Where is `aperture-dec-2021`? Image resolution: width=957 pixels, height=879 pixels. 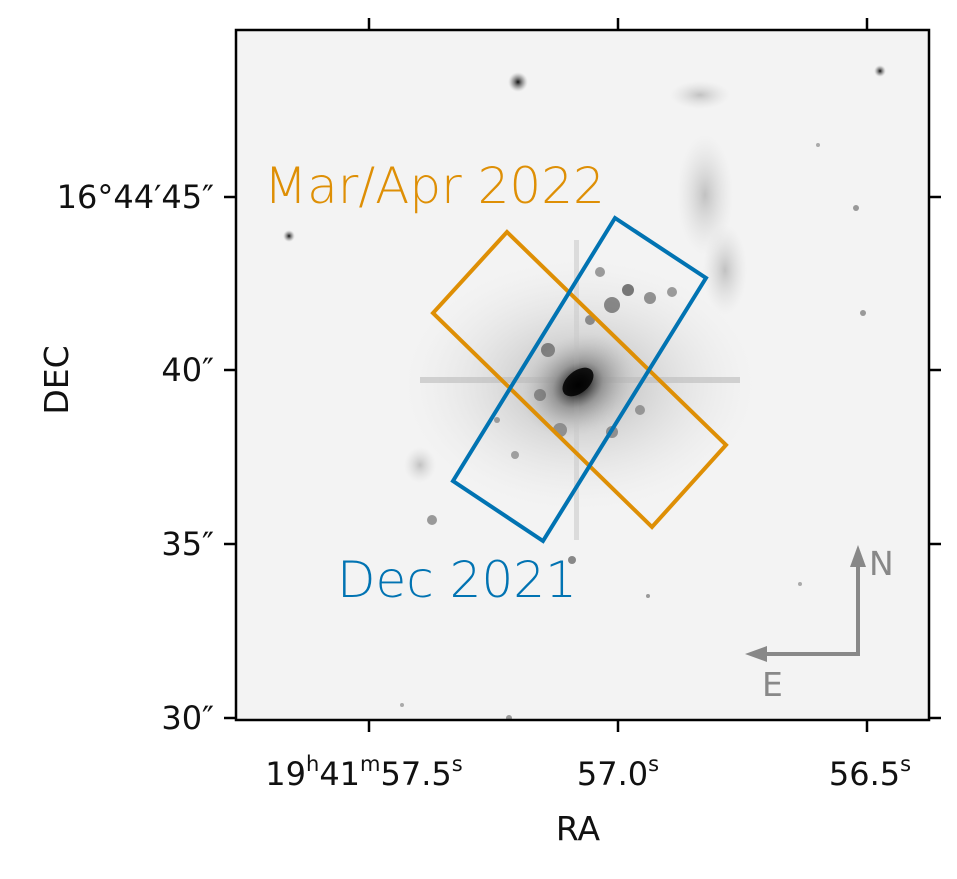 aperture-dec-2021 is located at coordinates (579, 379).